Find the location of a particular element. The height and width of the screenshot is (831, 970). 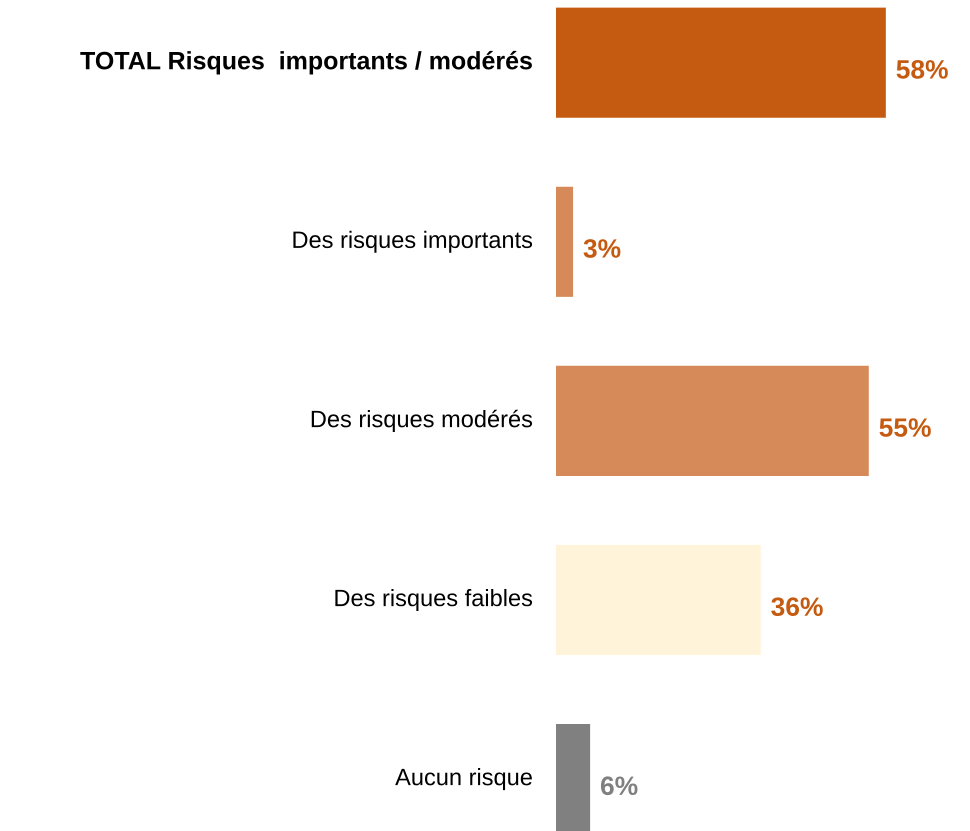

y-tick-label: Aucun risque is located at coordinates (463, 779).